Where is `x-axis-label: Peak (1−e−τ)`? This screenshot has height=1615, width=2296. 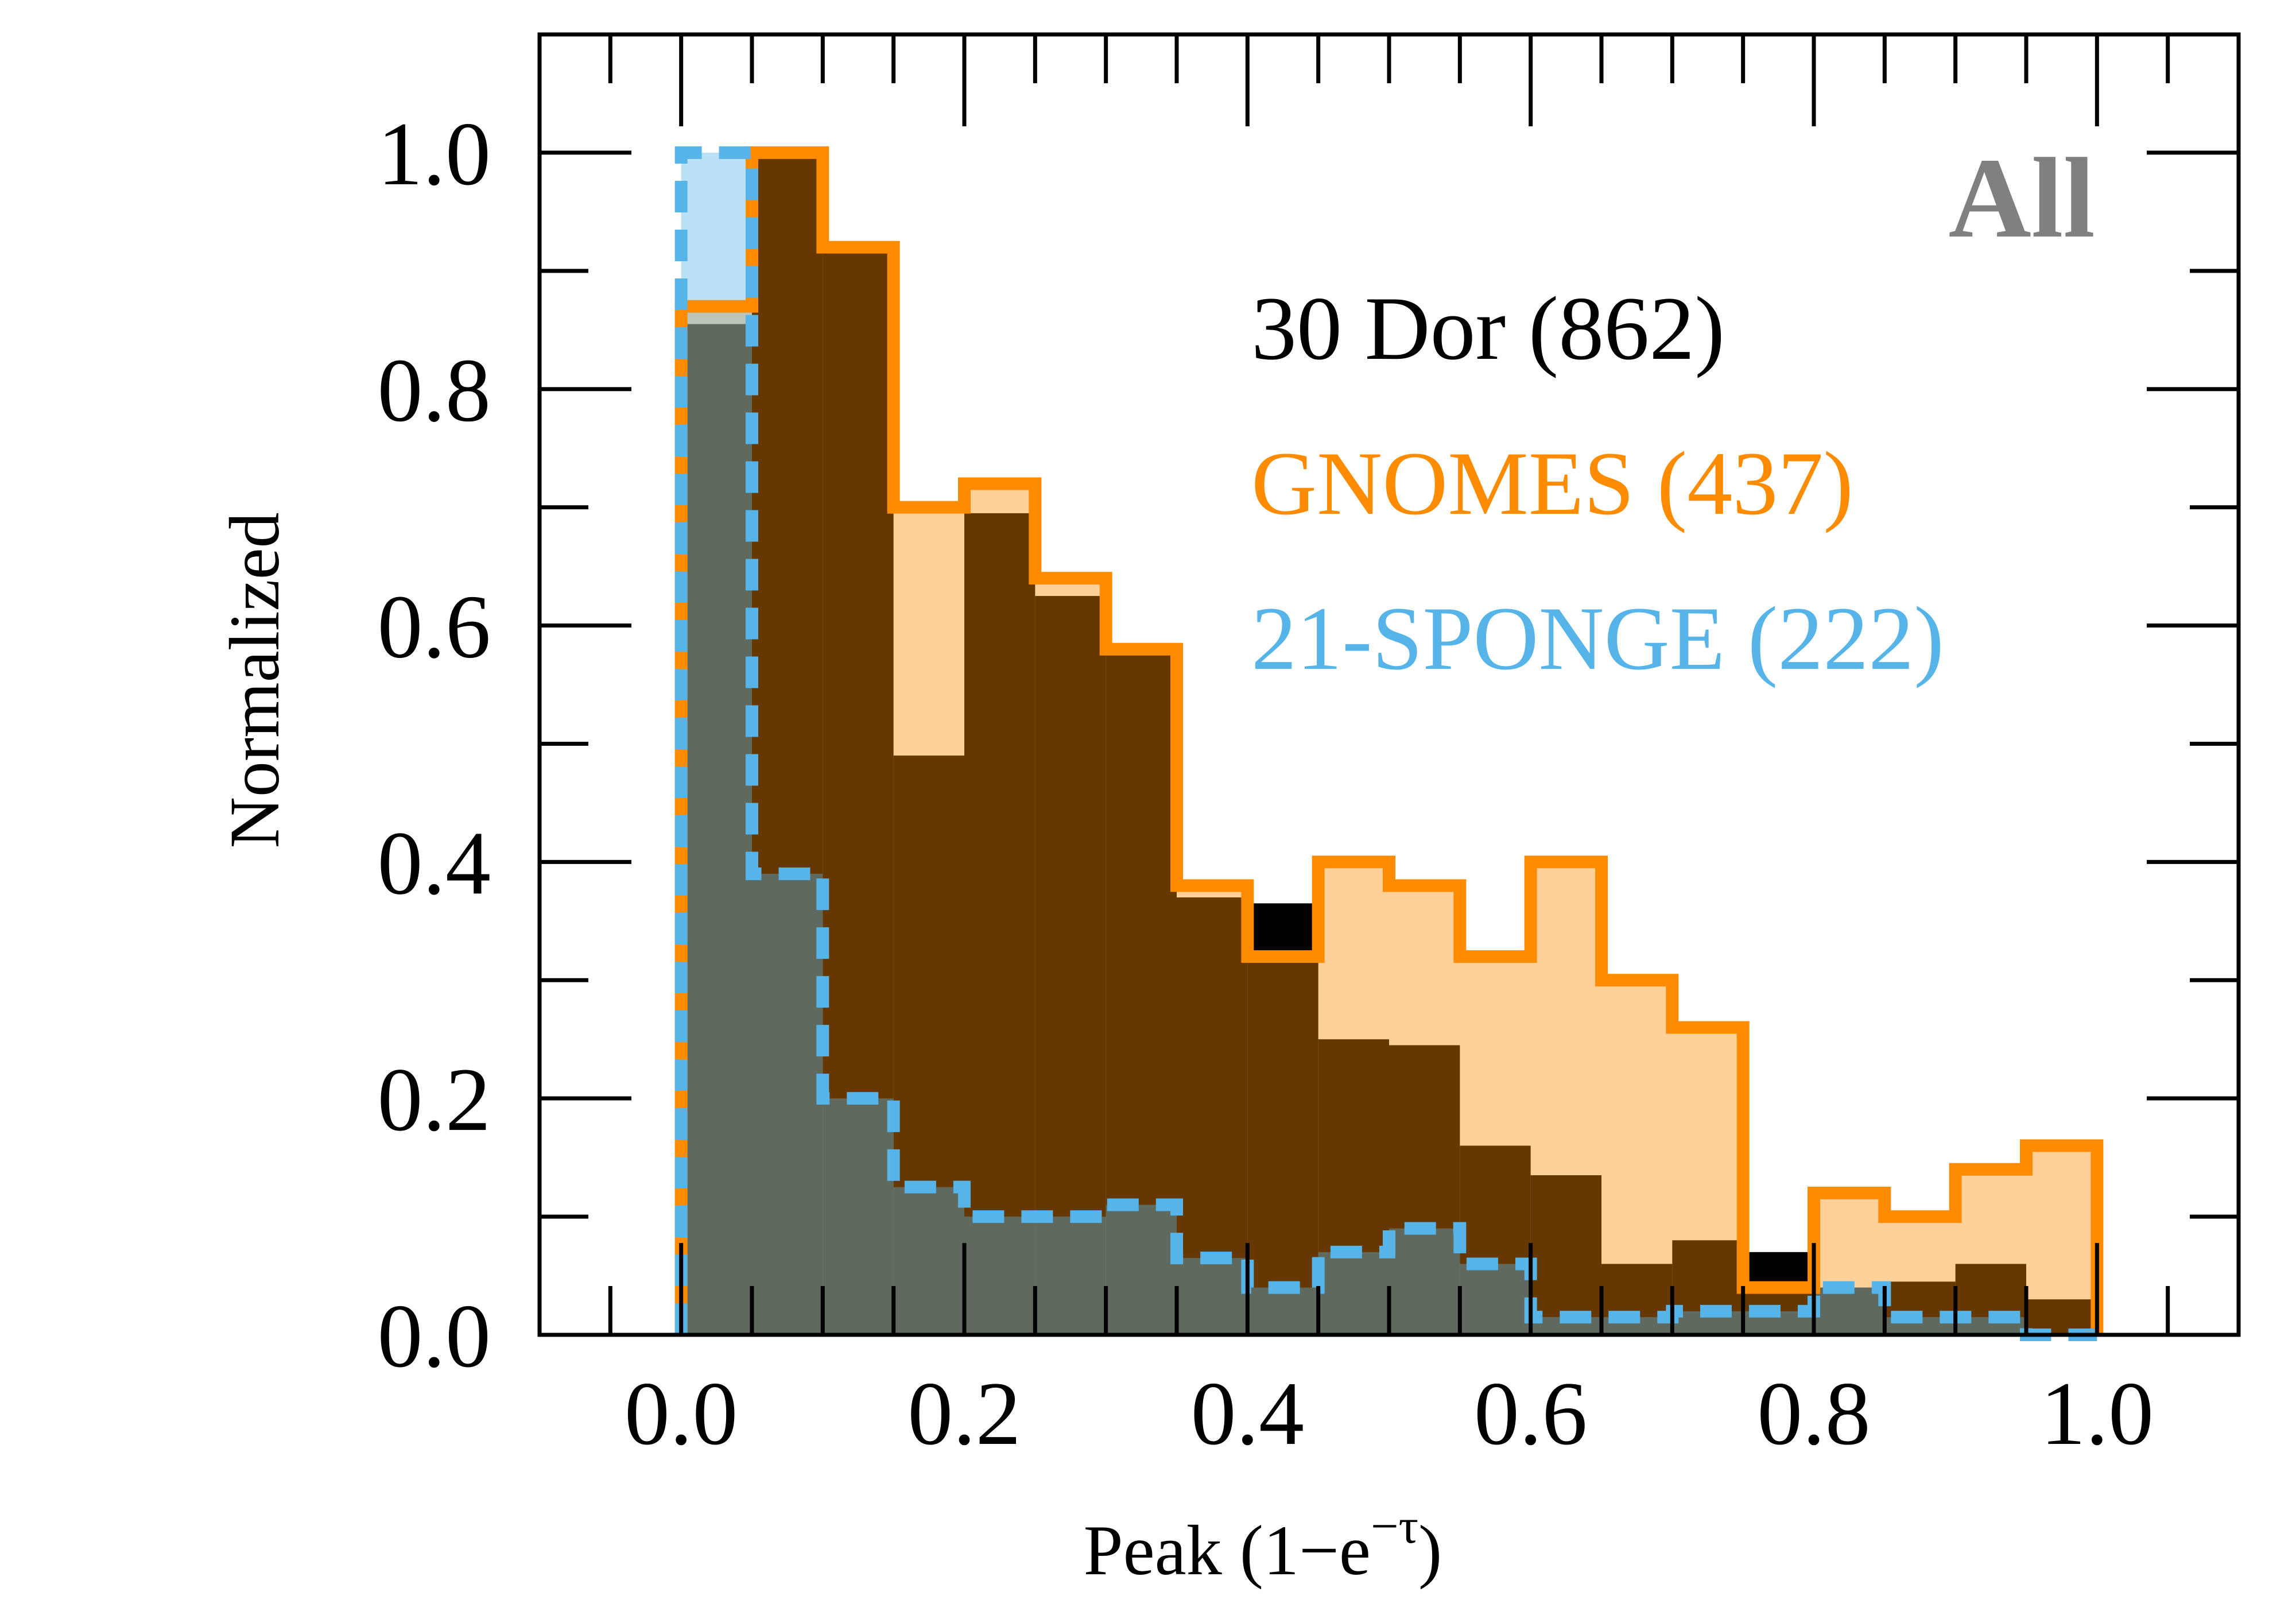 x-axis-label: Peak (1−e−τ) is located at coordinates (1263, 1544).